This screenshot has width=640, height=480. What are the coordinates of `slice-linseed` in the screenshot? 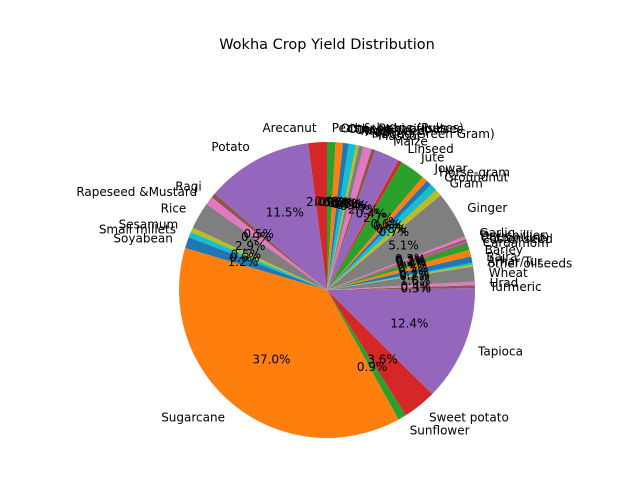 It's located at (364, 225).